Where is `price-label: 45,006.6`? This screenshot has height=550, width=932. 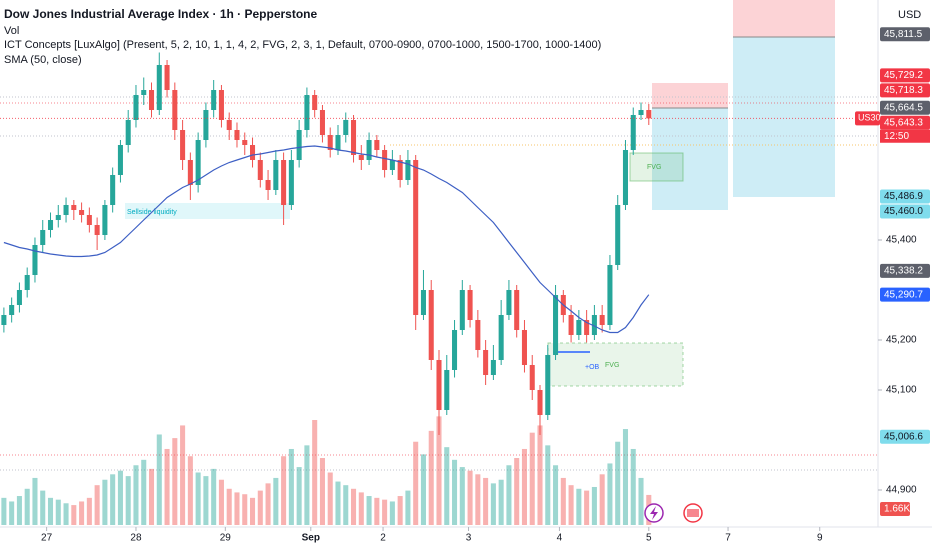
price-label: 45,006.6 is located at coordinates (903, 436).